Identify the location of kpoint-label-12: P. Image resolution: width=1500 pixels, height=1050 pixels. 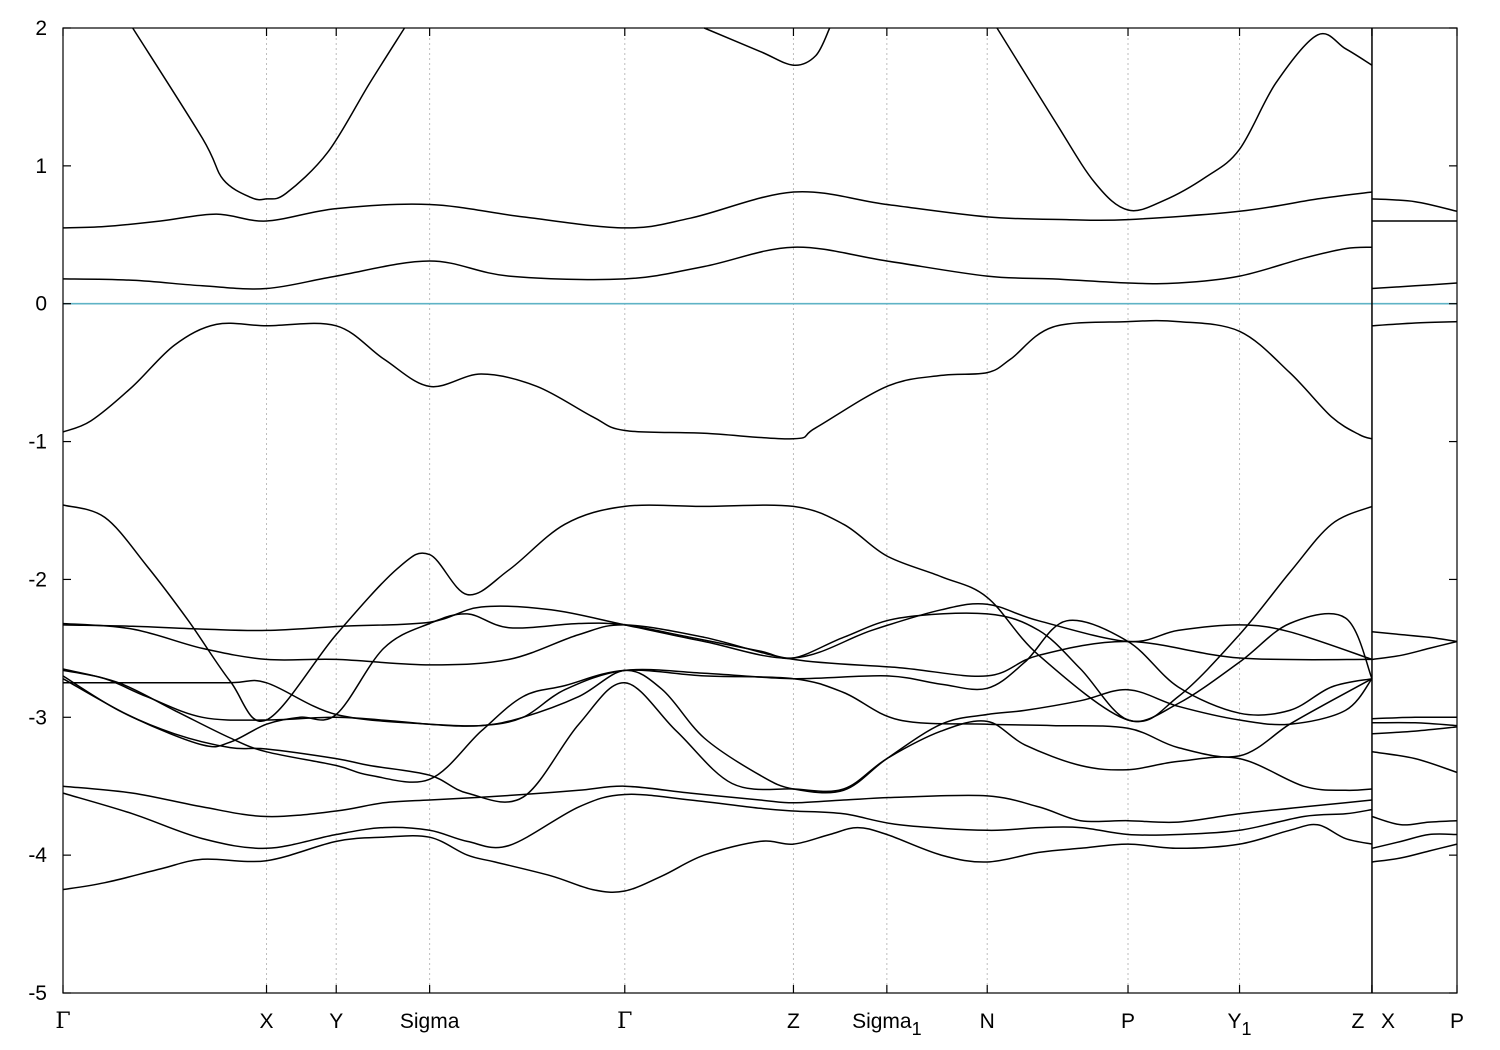
(1457, 1021).